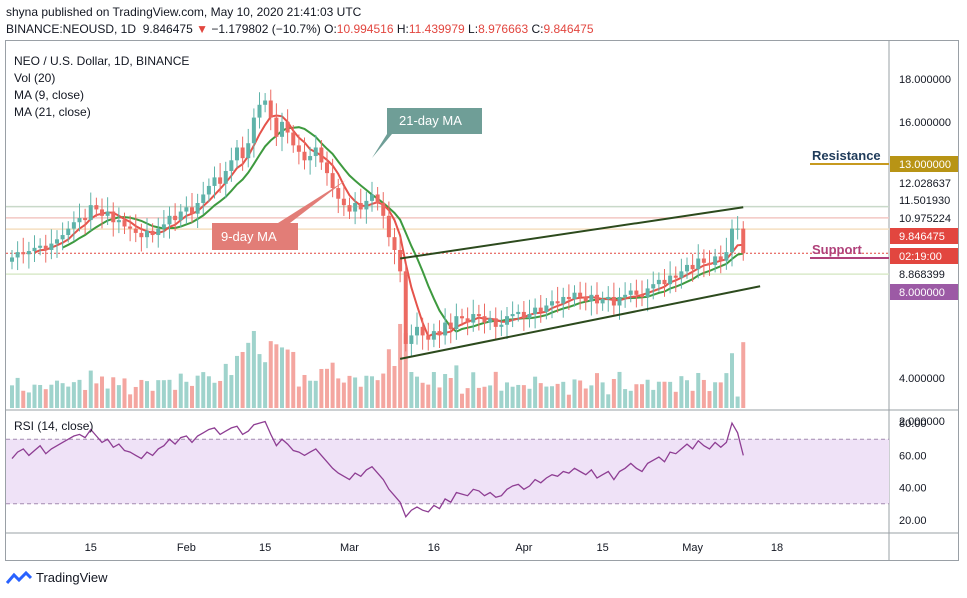 The image size is (967, 598). Describe the element at coordinates (571, 233) in the screenshot. I see `upper-trendline` at that location.